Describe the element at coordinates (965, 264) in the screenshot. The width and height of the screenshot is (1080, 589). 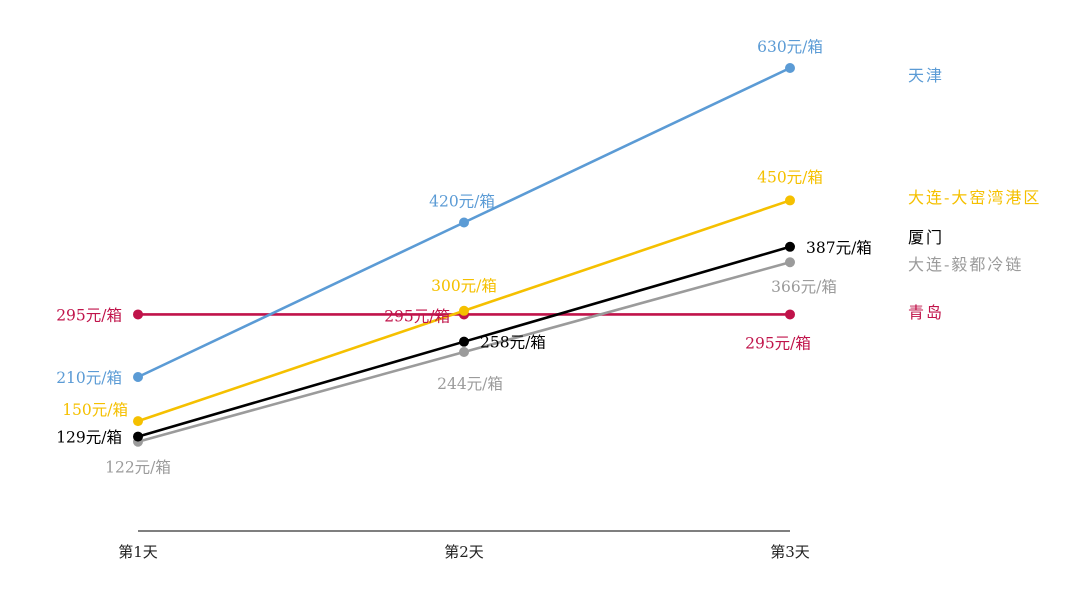
I see `legend-entry: 大连-毅都冷链` at that location.